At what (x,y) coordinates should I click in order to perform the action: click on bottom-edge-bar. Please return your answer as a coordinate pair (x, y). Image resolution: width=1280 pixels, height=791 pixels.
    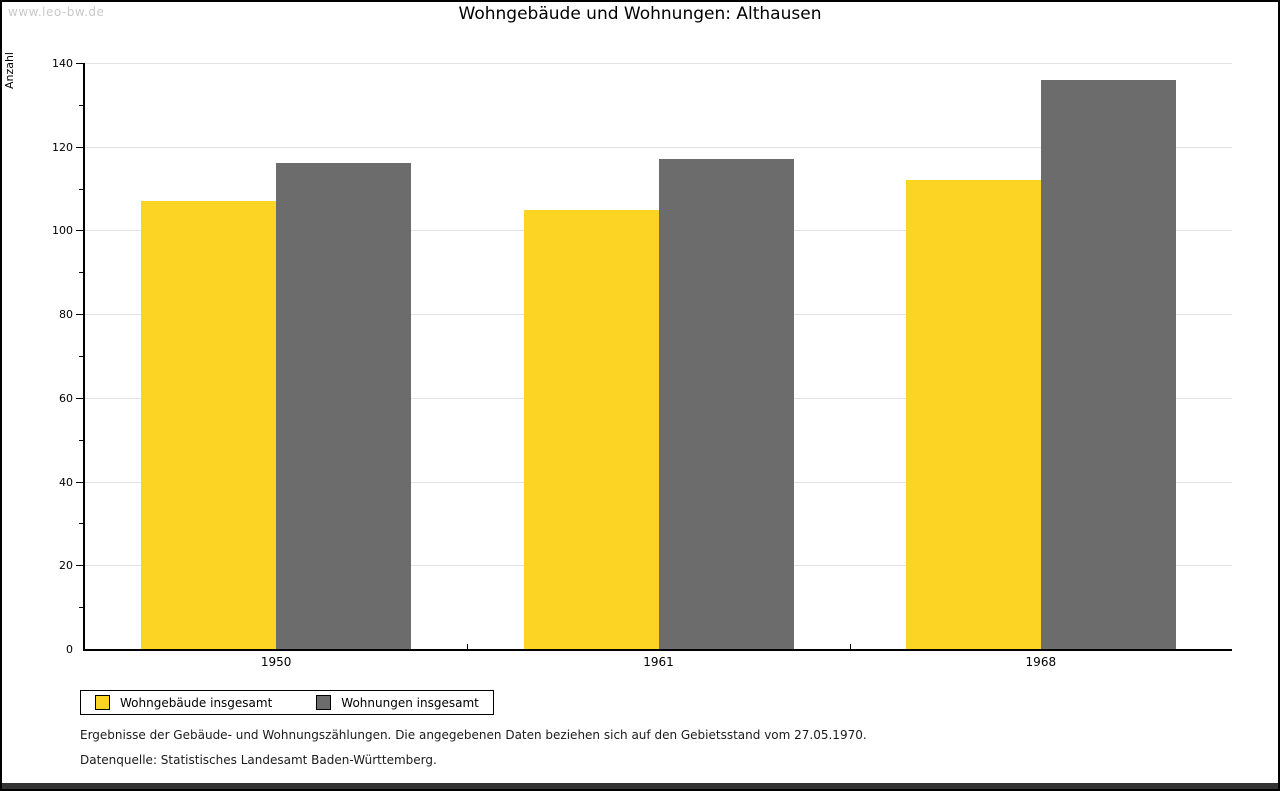
    Looking at the image, I should click on (640, 786).